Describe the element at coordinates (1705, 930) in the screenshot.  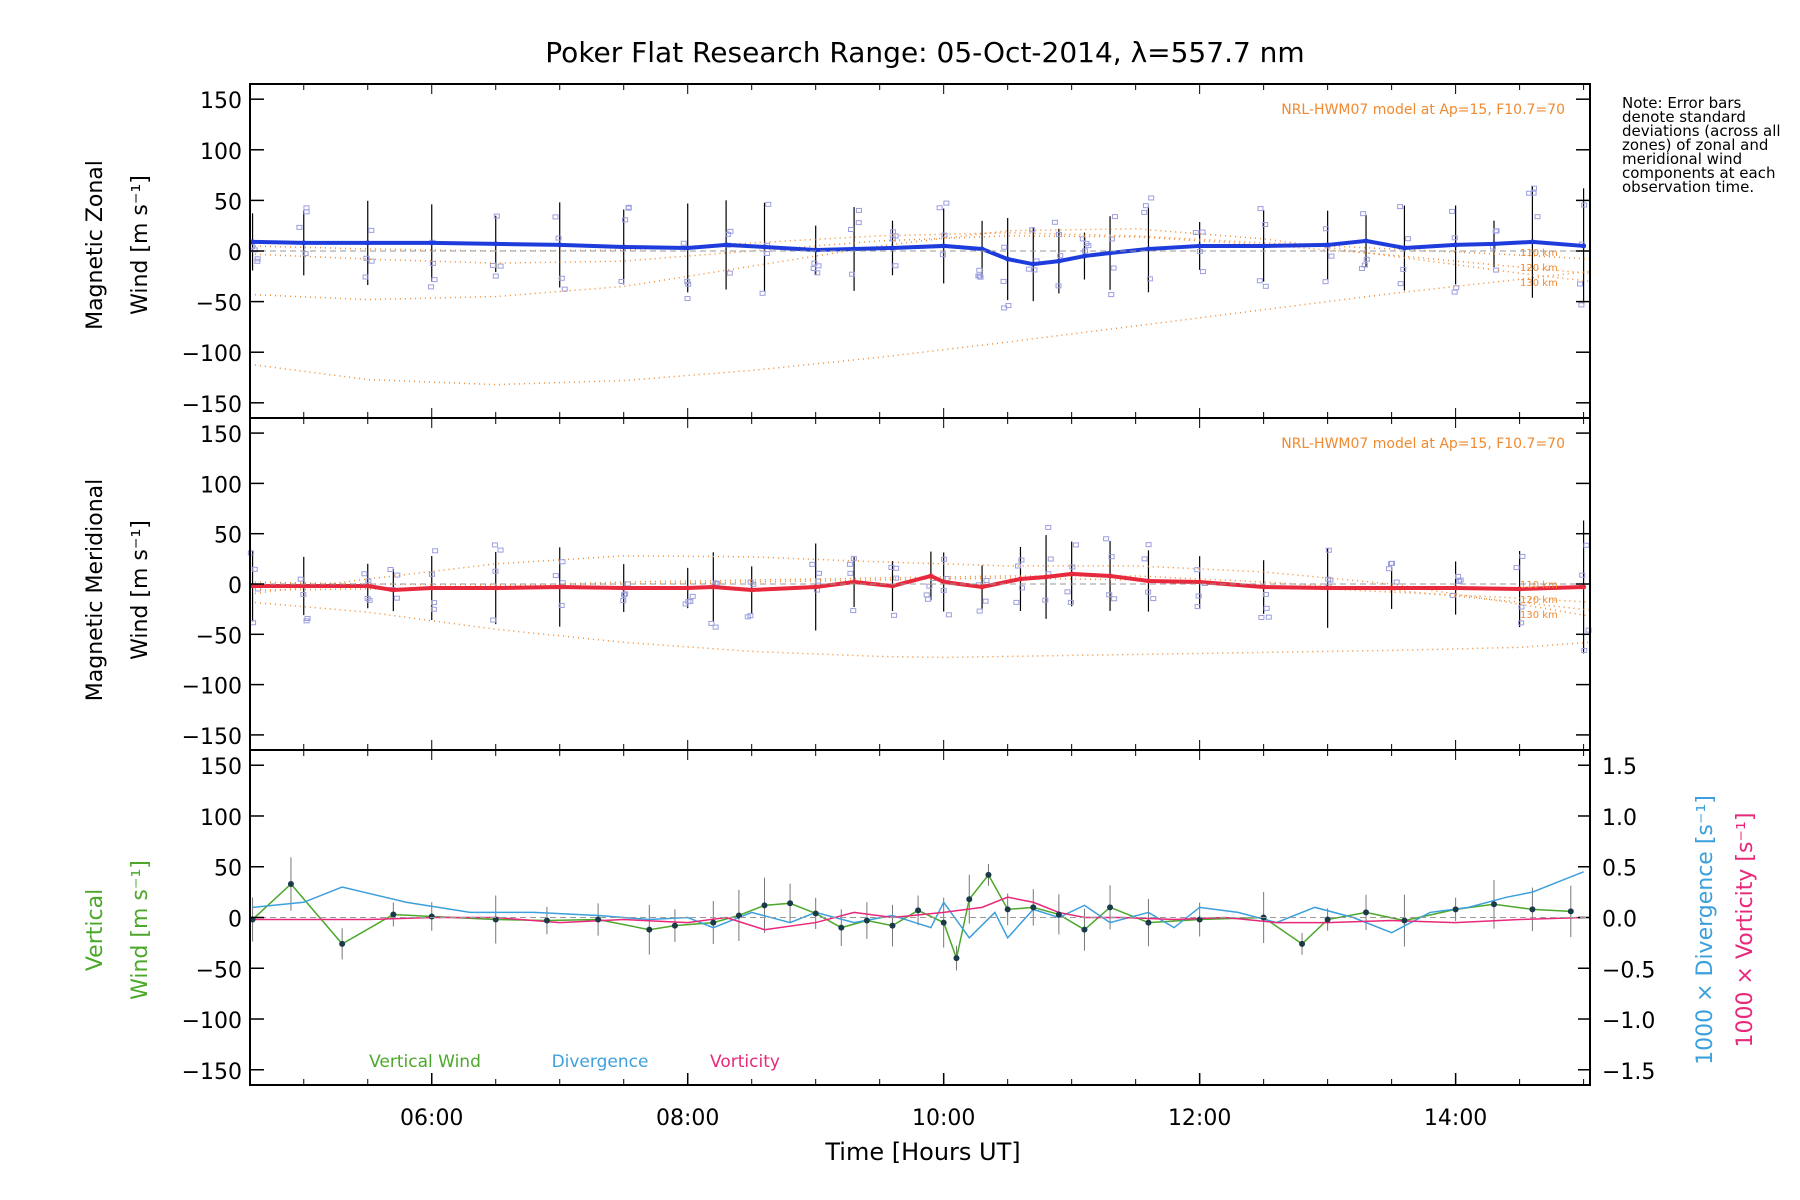
I see `divergence-axis-label: 1000 × Divergence [s⁻¹]` at that location.